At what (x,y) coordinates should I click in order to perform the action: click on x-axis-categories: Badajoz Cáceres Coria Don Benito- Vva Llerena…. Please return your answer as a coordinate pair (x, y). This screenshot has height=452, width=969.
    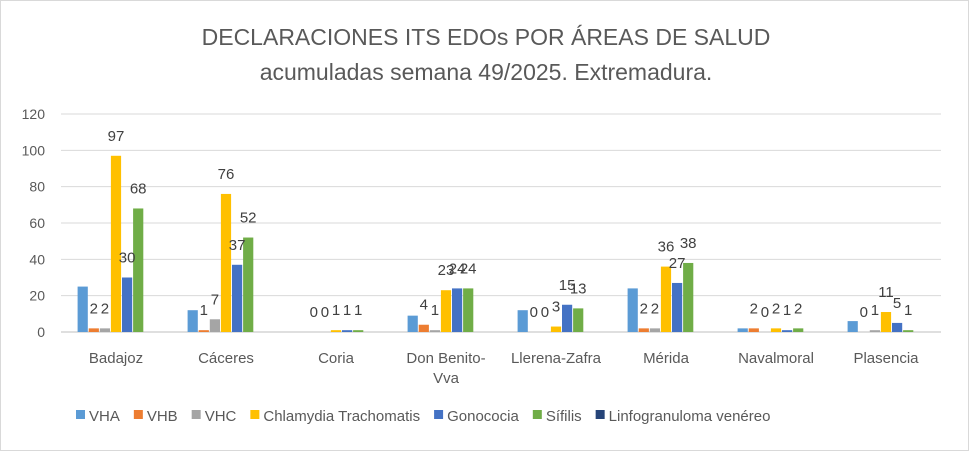
    Looking at the image, I should click on (504, 368).